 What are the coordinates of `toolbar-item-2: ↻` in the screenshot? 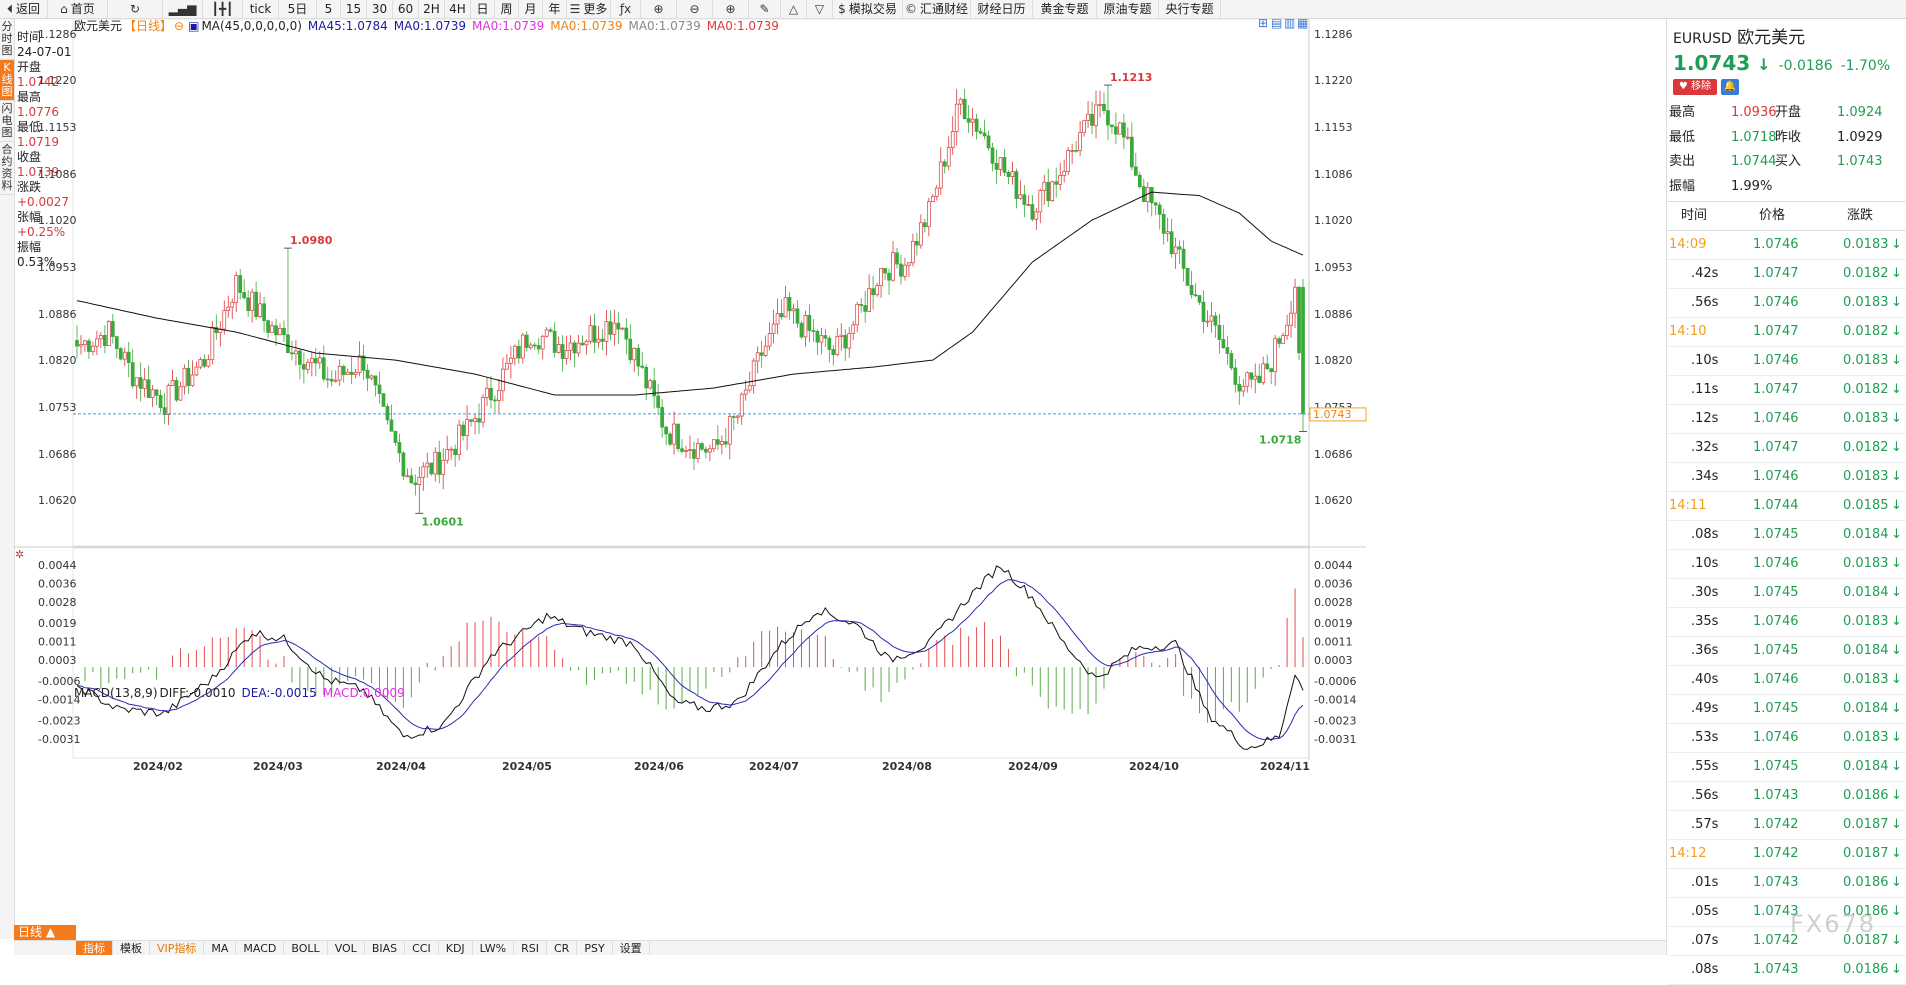 It's located at (135, 9).